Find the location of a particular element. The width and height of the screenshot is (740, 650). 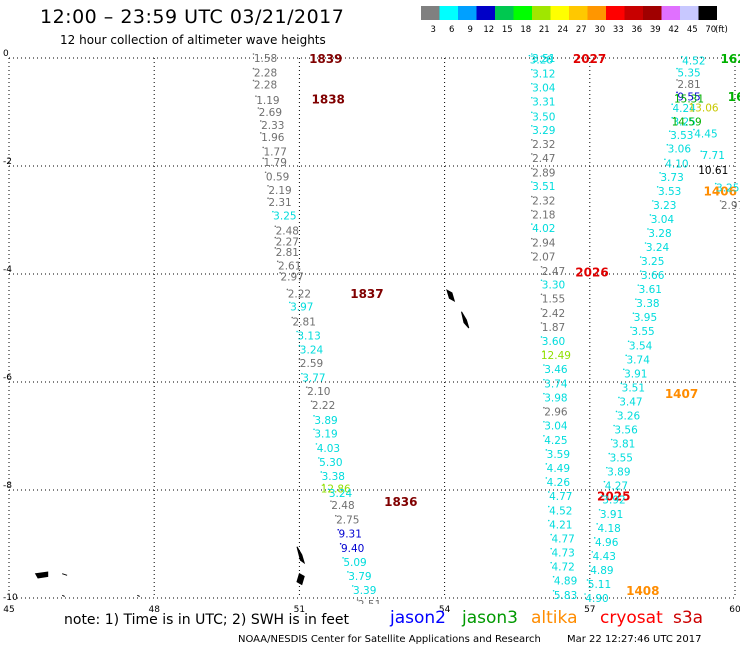

wave-height-label: 1.96 is located at coordinates (273, 138).